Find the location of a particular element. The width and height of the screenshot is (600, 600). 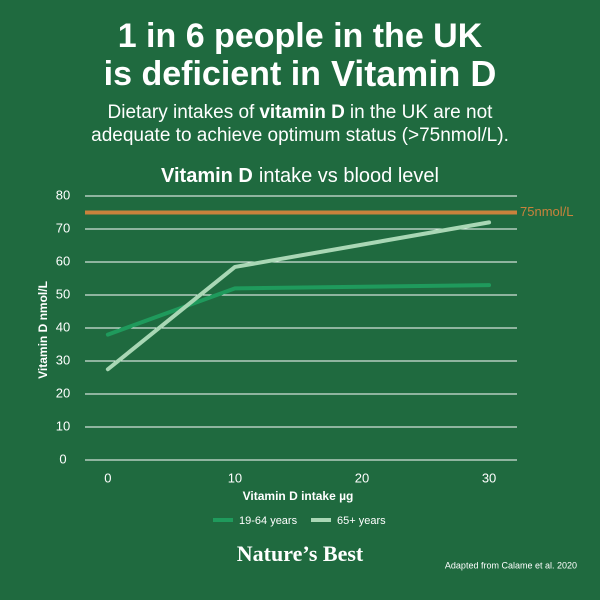

chart-title: Vitamin D intake vs blood level is located at coordinates (300, 176).